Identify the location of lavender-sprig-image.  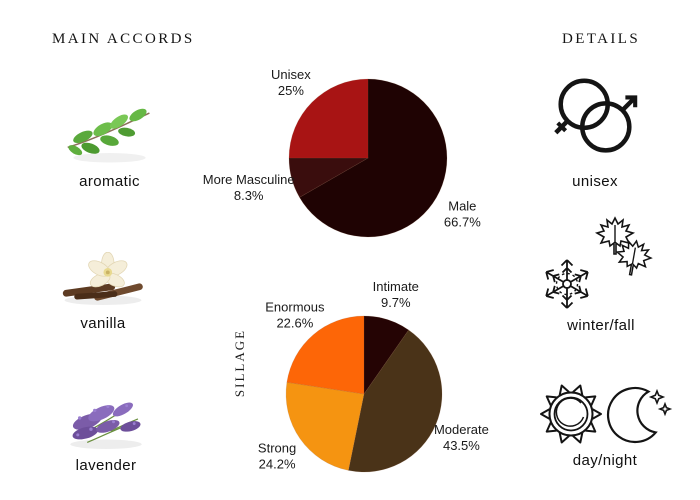
(106, 425).